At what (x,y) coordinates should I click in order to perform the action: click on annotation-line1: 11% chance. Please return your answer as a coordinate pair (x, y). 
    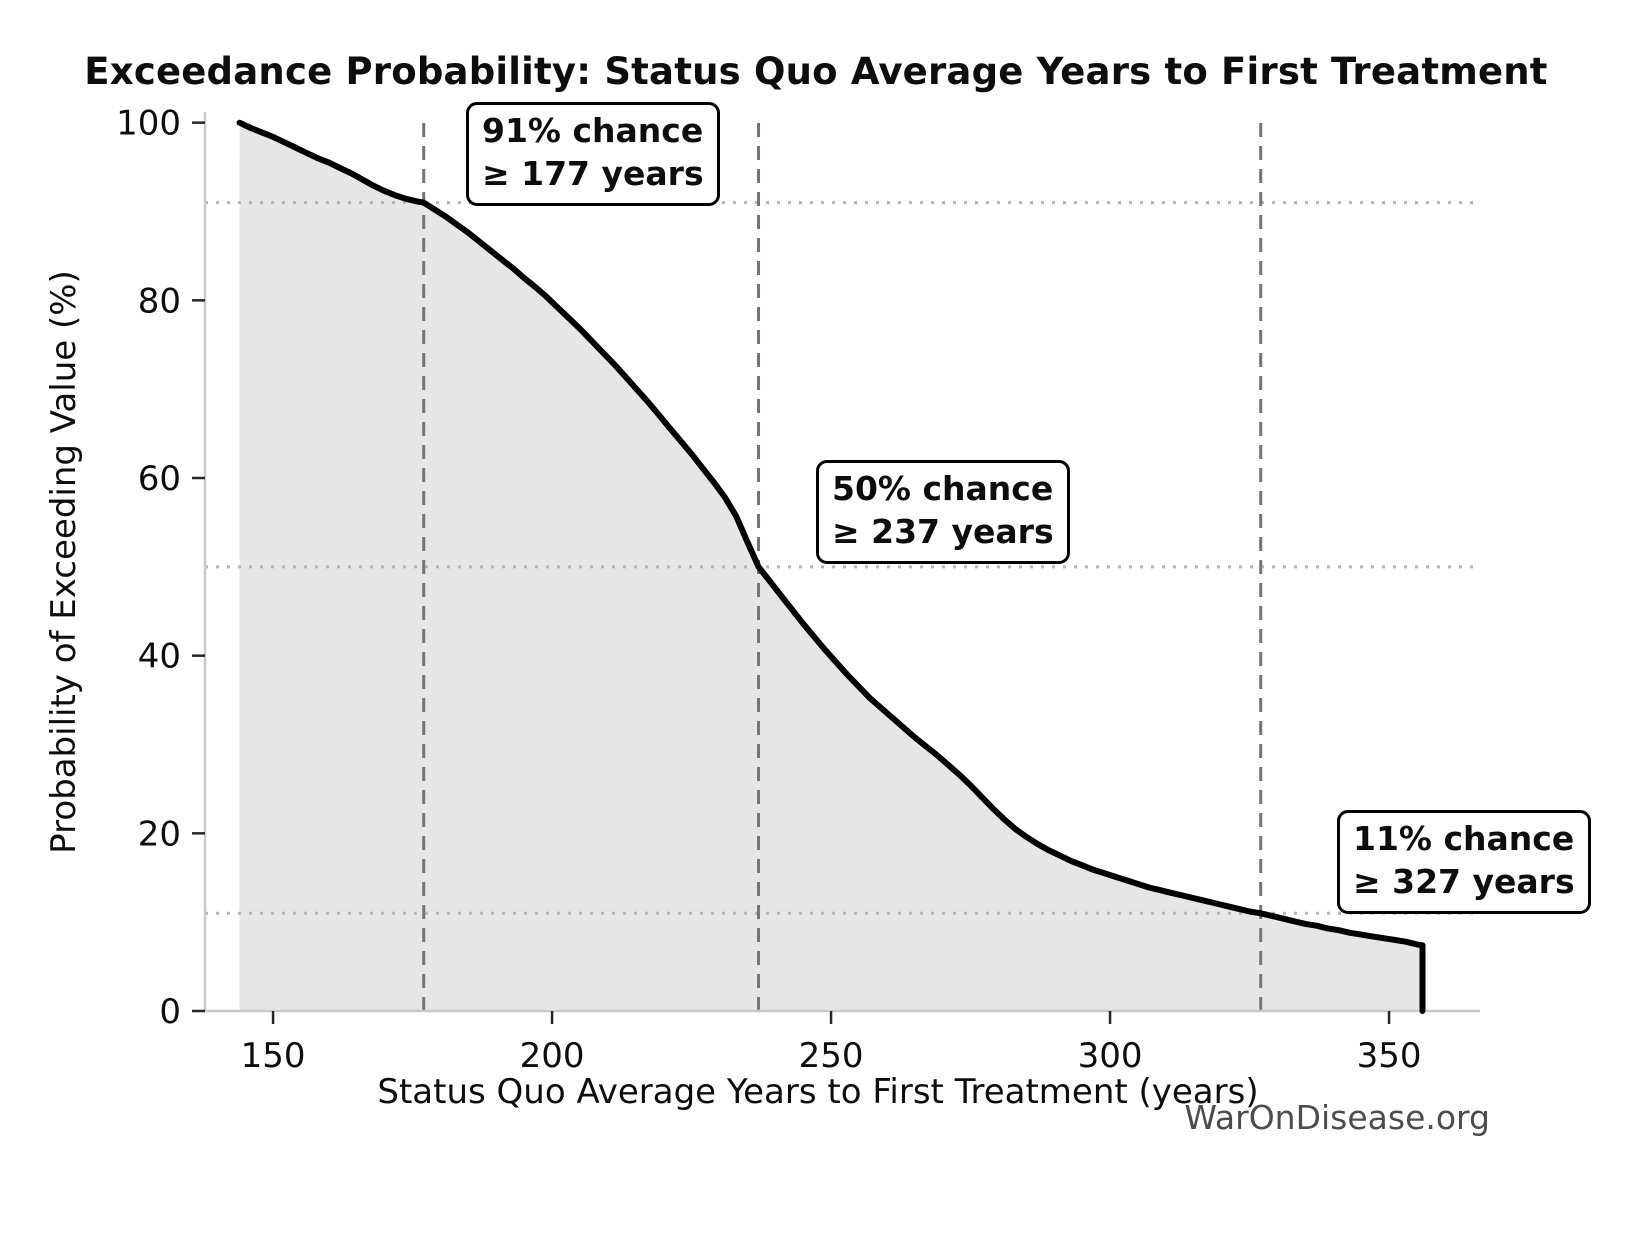
    Looking at the image, I should click on (1464, 838).